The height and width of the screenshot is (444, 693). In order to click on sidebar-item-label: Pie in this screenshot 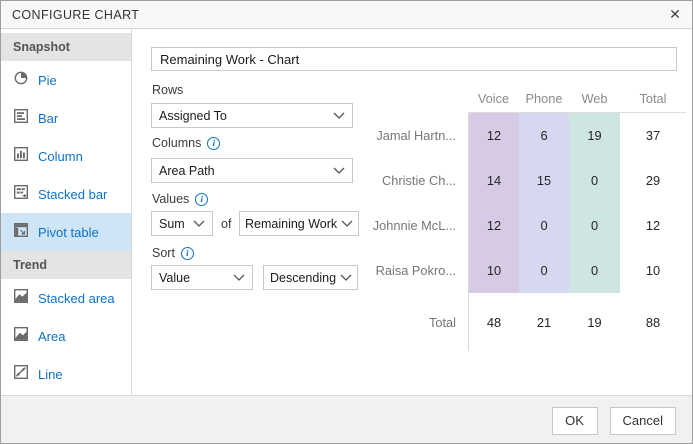, I will do `click(47, 80)`.